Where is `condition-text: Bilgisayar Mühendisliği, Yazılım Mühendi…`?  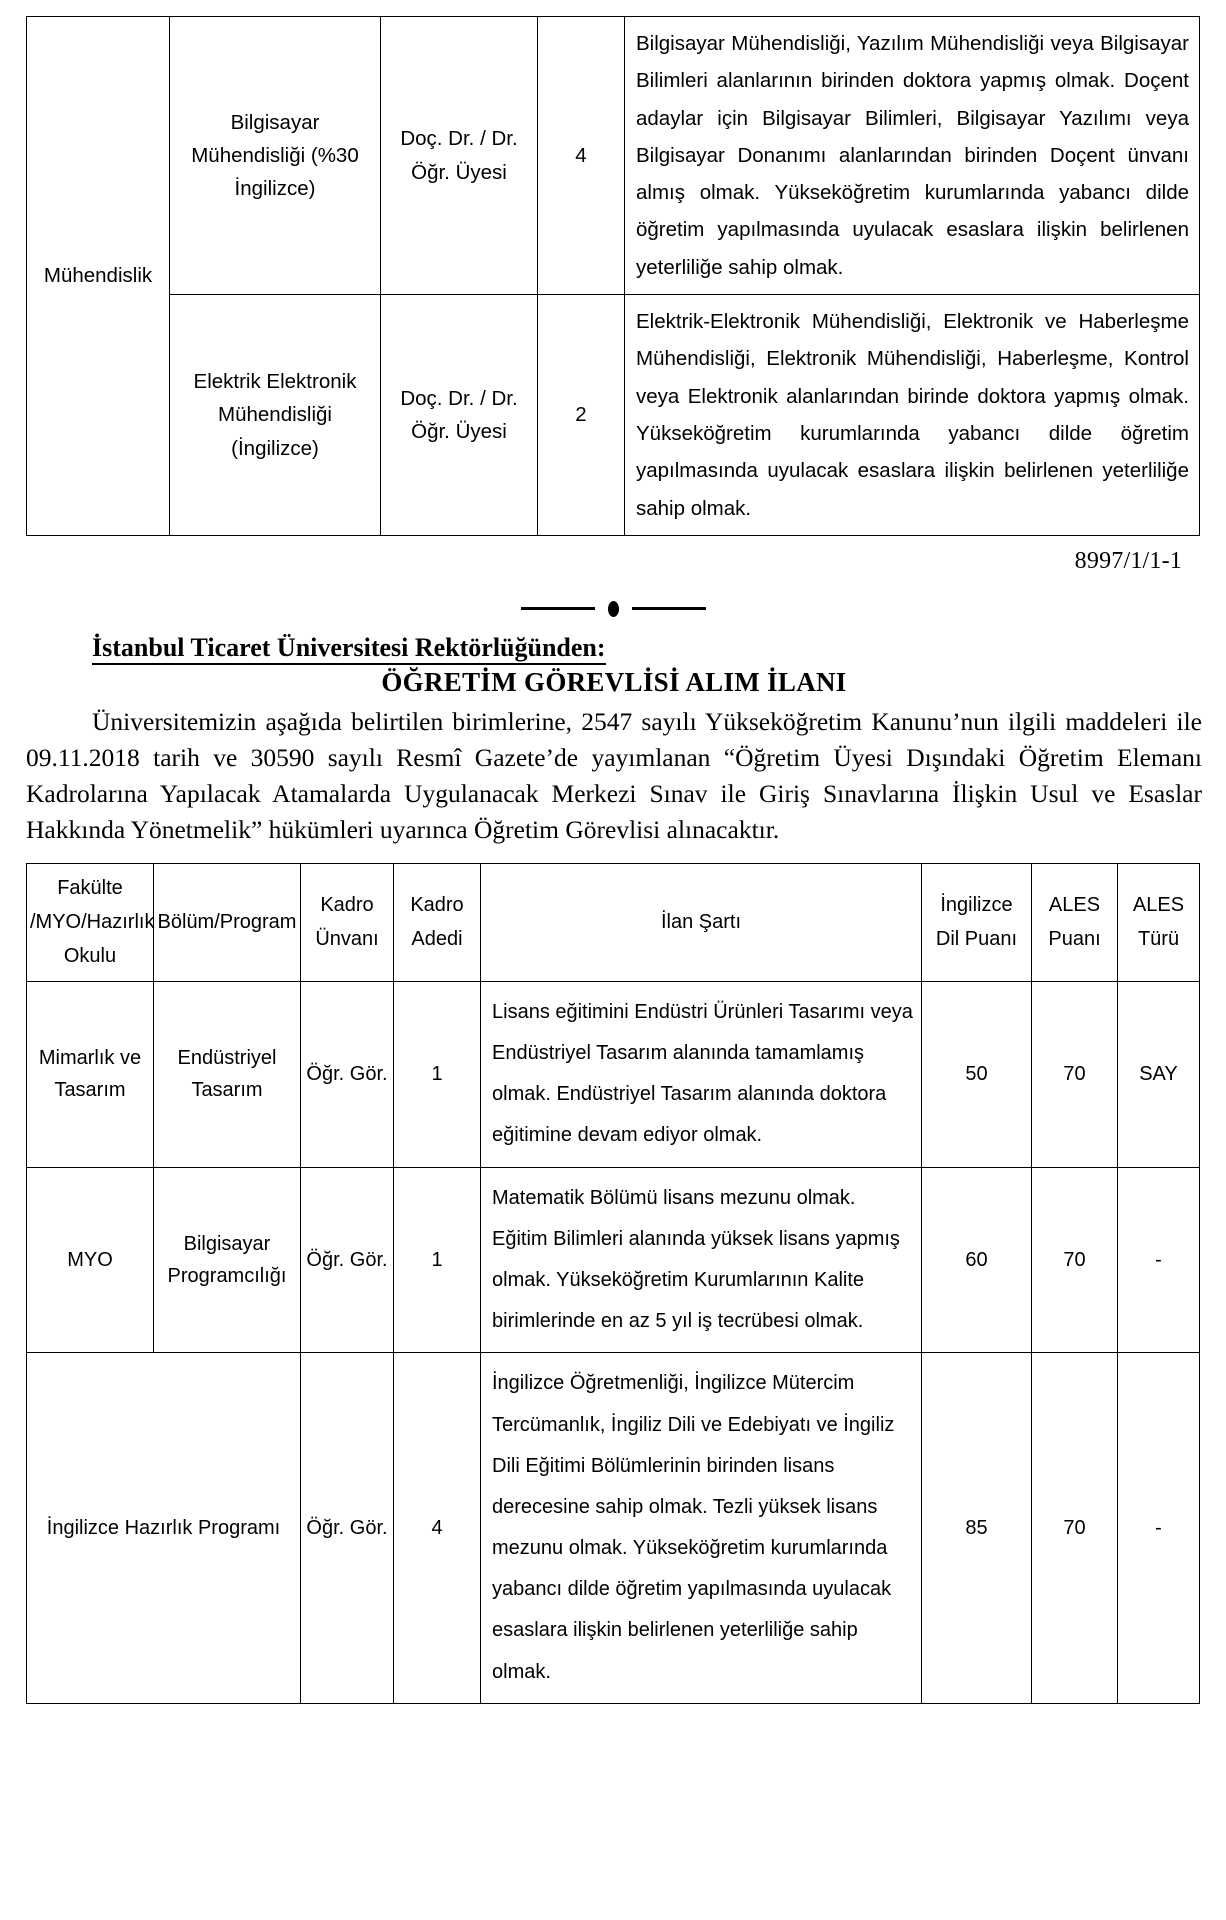 condition-text: Bilgisayar Mühendisliği, Yazılım Mühendi… is located at coordinates (912, 155).